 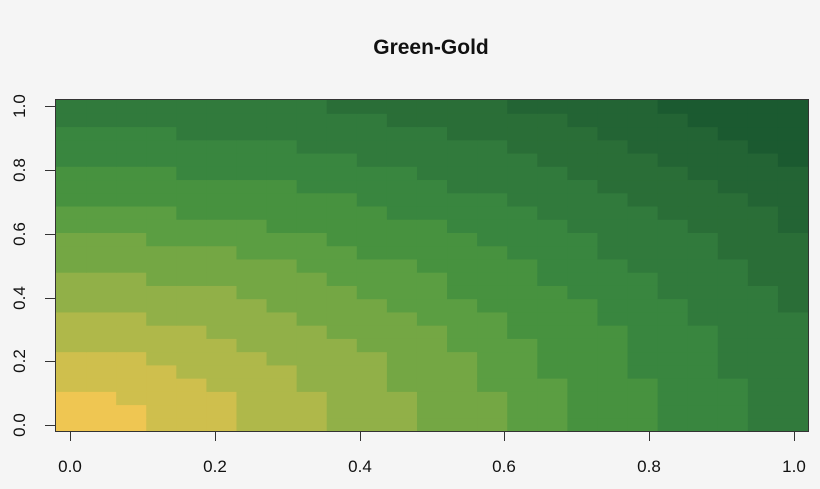 I want to click on x-tick-label: 0.6, so click(x=504, y=466).